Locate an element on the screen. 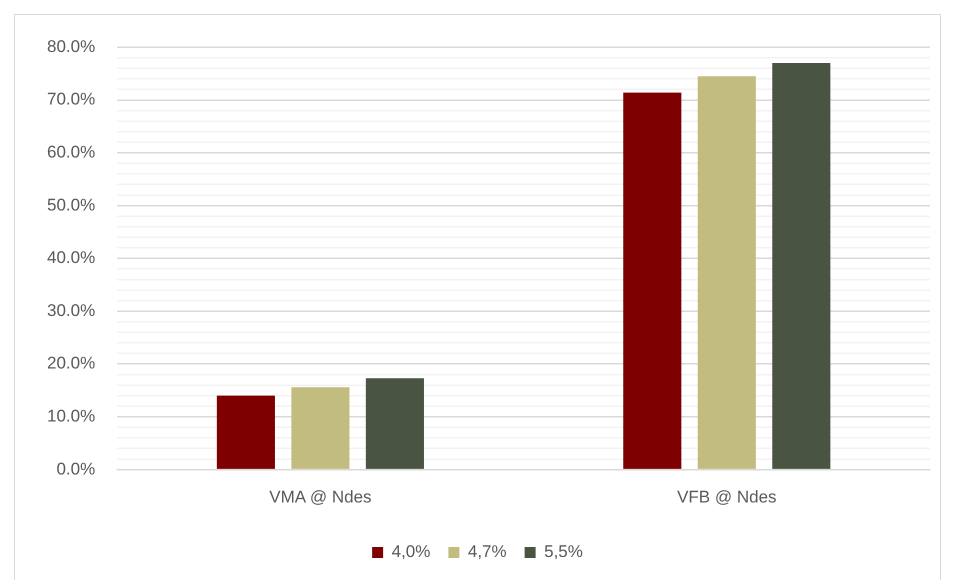 Image resolution: width=955 pixels, height=580 pixels. y-tick-label: 70.0% is located at coordinates (71, 99).